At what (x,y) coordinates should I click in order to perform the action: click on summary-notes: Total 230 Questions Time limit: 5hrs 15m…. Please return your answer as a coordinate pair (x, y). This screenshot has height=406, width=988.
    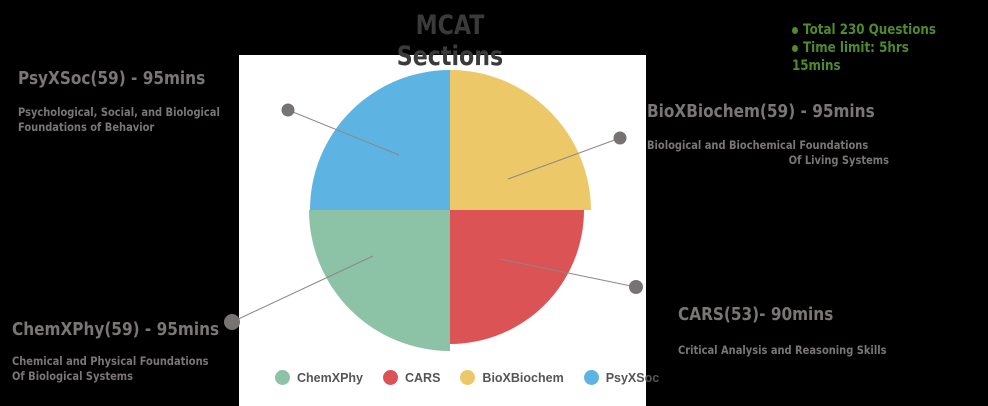
    Looking at the image, I should click on (875, 48).